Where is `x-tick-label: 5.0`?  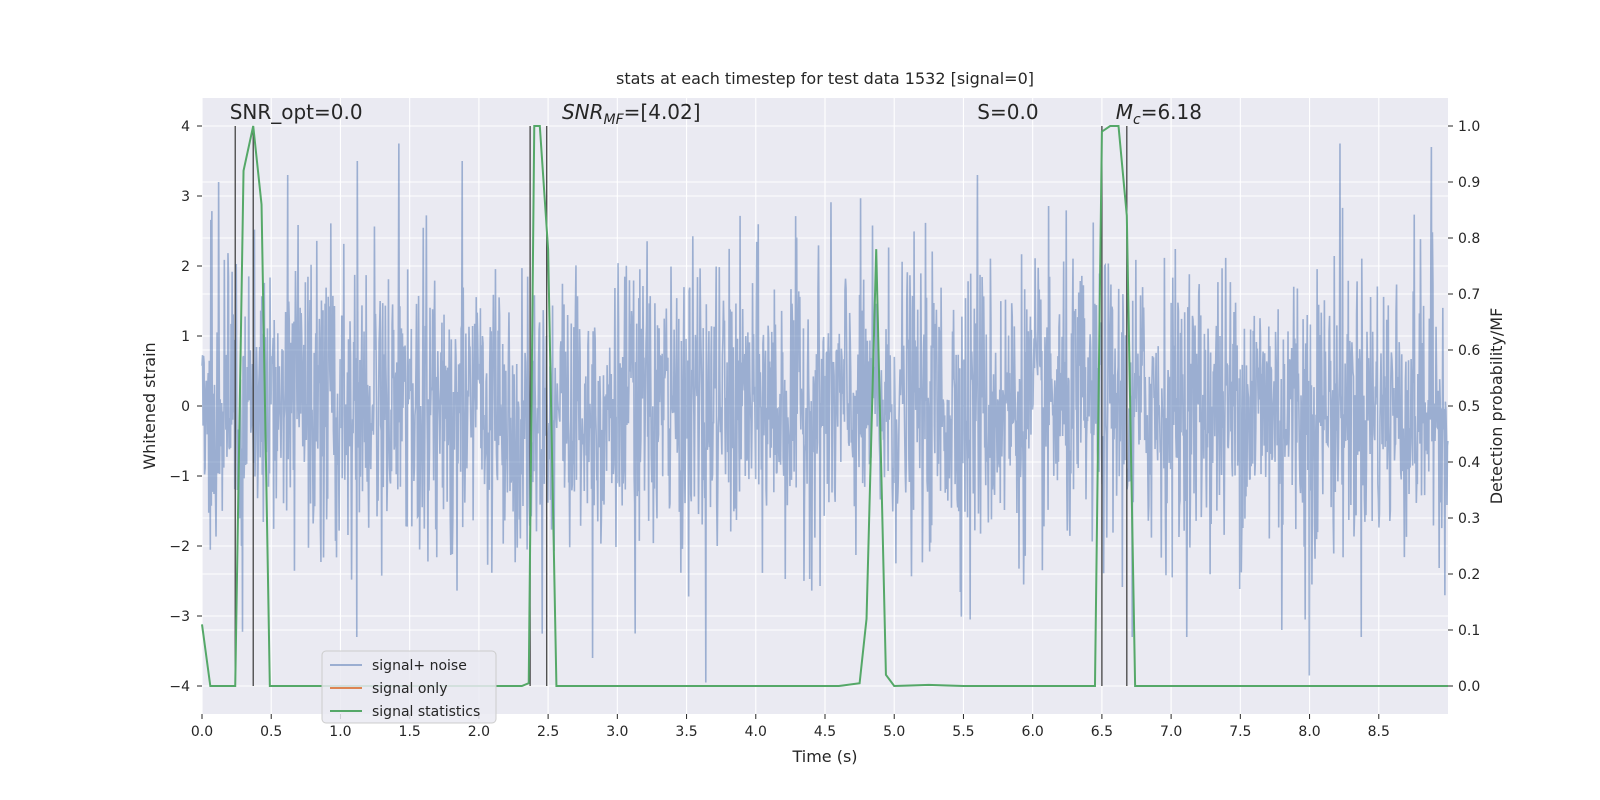 x-tick-label: 5.0 is located at coordinates (894, 732).